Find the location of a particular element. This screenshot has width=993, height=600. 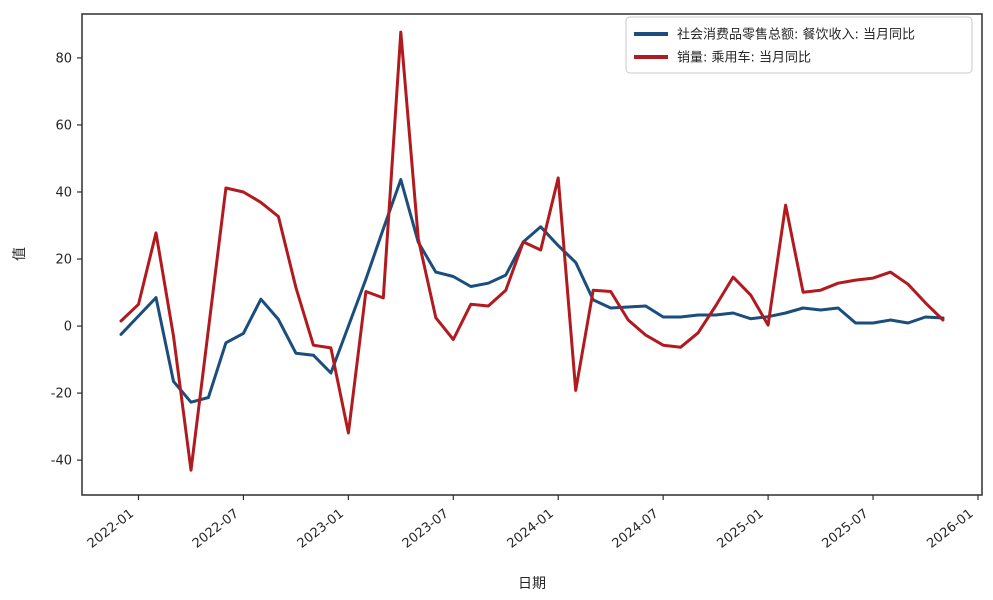

y-axis-ticks: 80 60 40 20 0 -20 -40 is located at coordinates (66, 260).